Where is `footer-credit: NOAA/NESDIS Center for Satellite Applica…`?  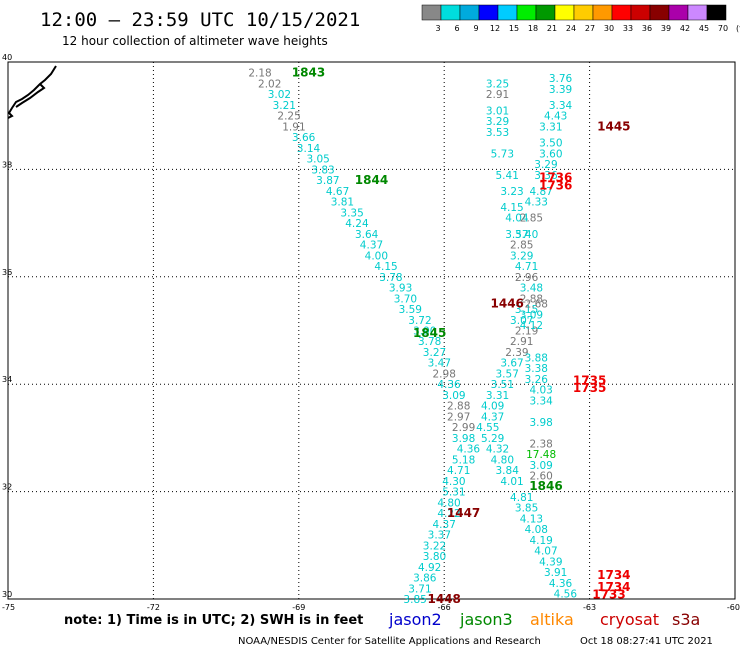
footer-credit: NOAA/NESDIS Center for Satellite Applica… is located at coordinates (389, 641).